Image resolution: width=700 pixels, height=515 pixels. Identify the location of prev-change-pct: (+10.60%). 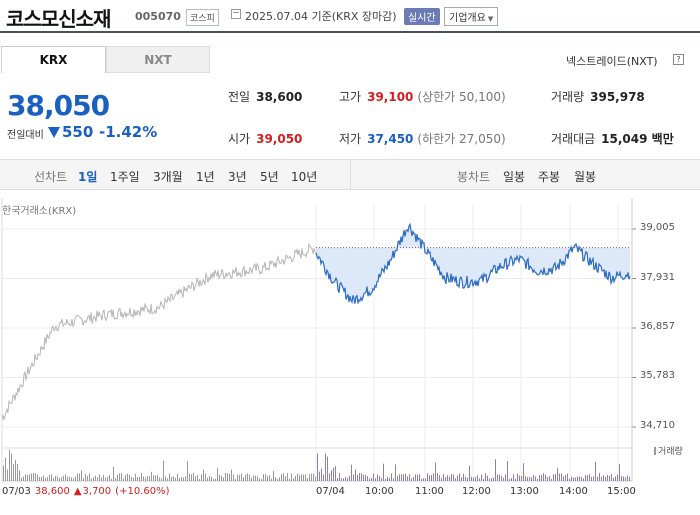
(142, 491).